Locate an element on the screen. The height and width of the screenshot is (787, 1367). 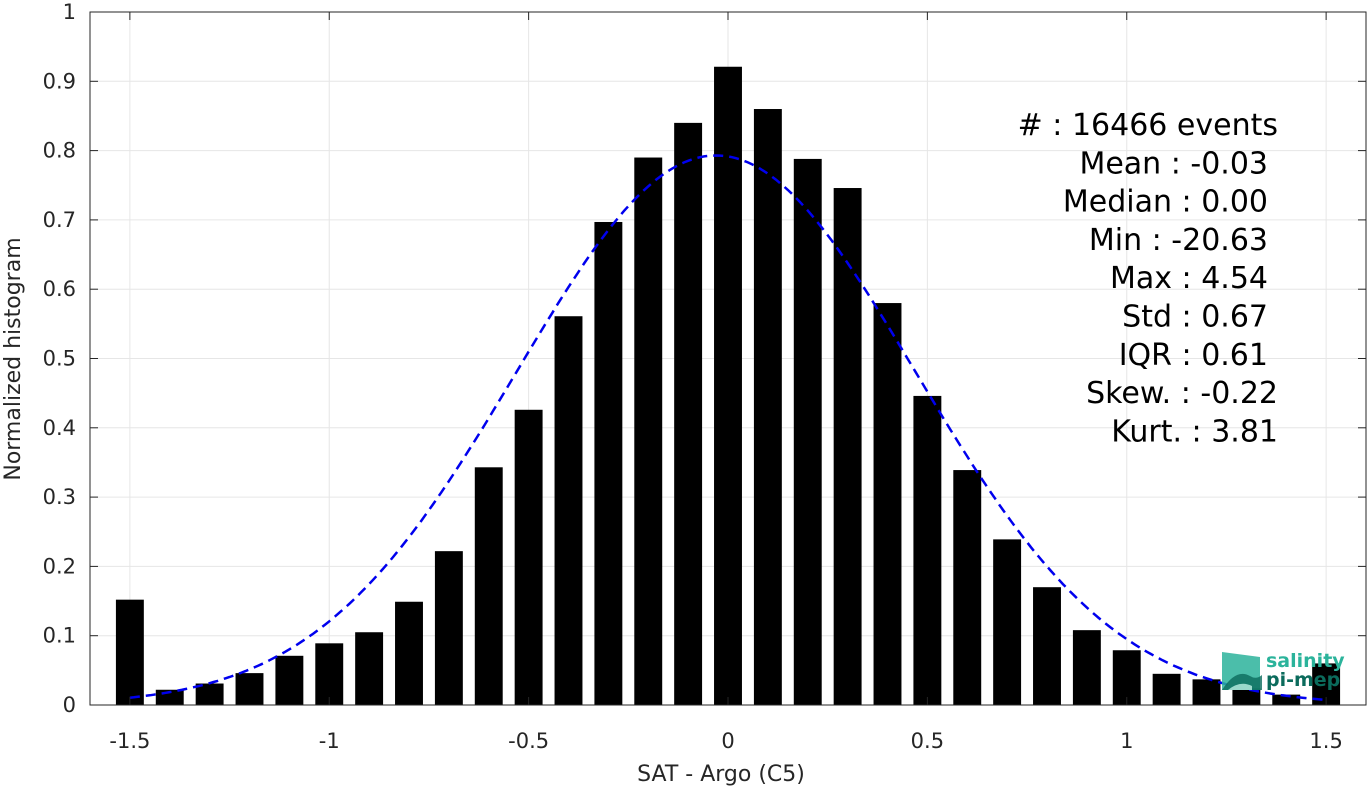
stats-line: # : 16466 events is located at coordinates (1148, 125).